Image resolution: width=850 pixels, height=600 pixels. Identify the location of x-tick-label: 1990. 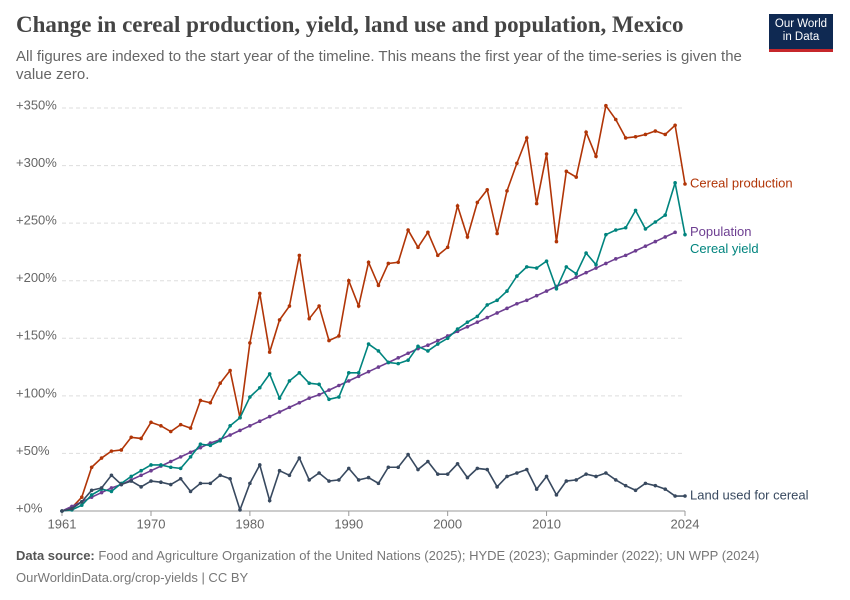
(348, 523).